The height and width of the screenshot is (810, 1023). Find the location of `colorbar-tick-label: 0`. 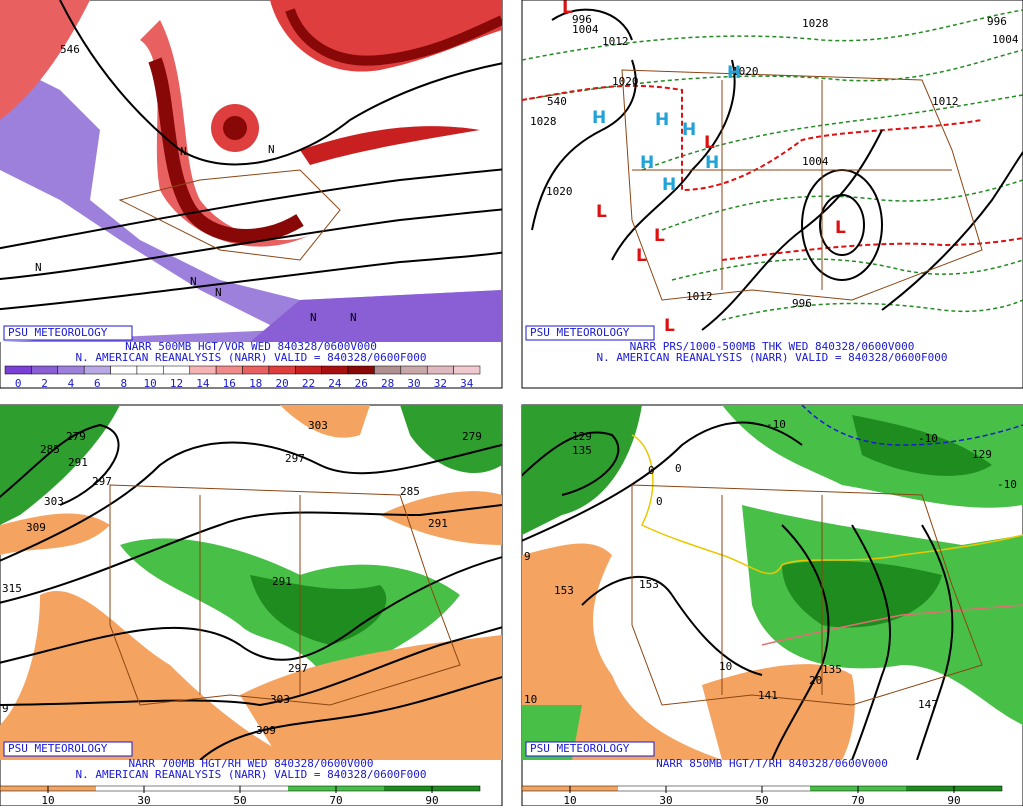

colorbar-tick-label: 0 is located at coordinates (18, 383).